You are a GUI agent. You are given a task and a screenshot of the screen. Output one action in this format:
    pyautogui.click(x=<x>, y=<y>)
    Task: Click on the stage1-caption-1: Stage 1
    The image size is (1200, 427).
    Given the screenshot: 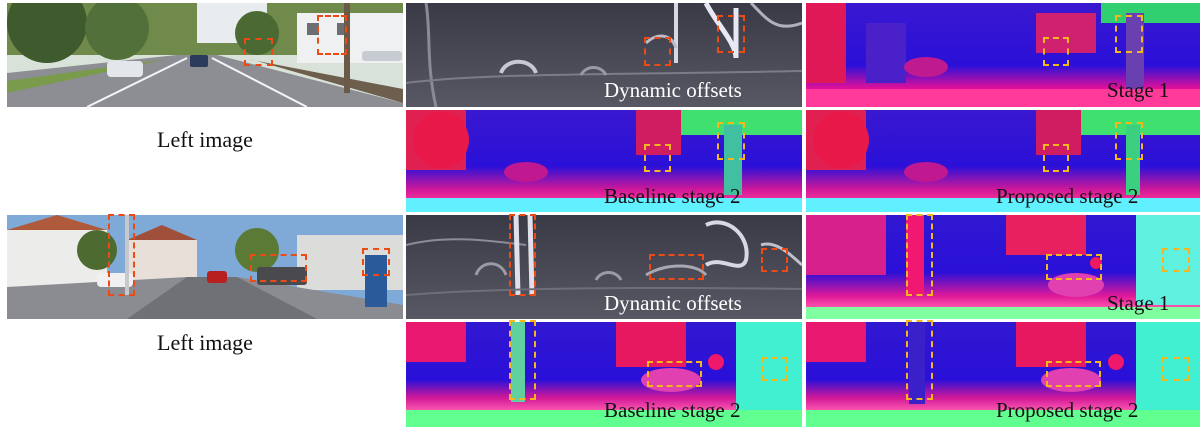 What is the action you would take?
    pyautogui.click(x=1138, y=90)
    